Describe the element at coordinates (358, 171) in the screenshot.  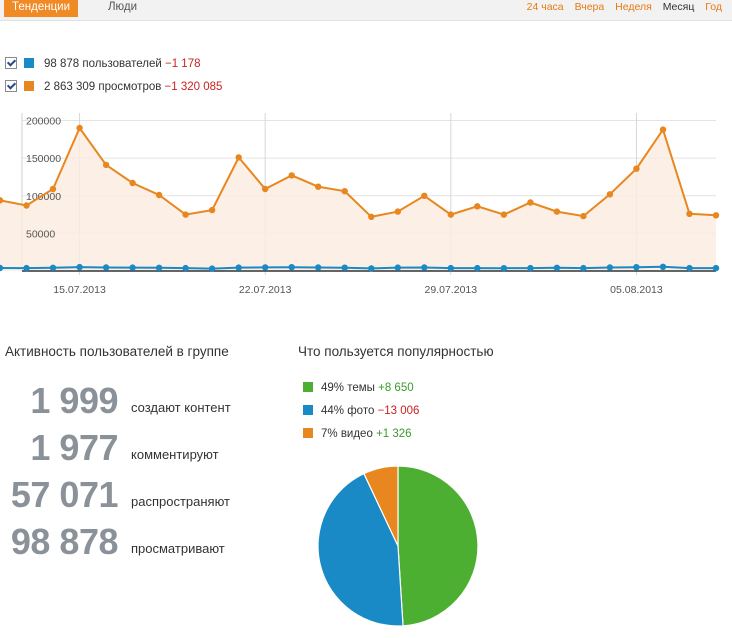
I see `views-line` at that location.